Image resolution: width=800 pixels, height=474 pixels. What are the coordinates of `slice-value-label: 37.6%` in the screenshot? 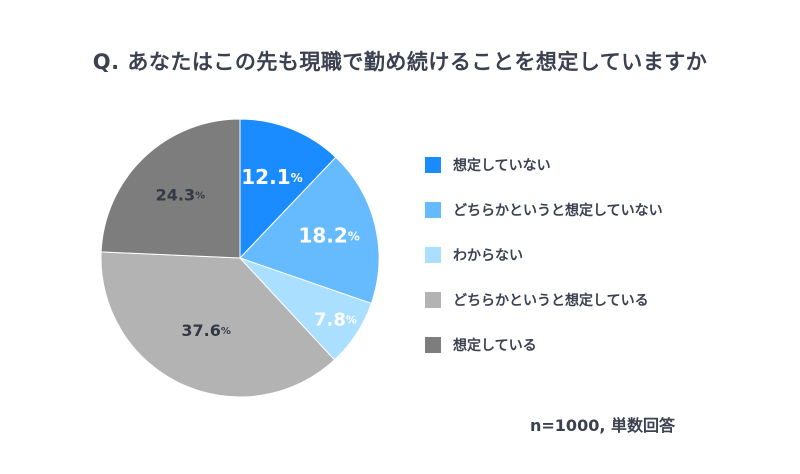 It's located at (206, 330).